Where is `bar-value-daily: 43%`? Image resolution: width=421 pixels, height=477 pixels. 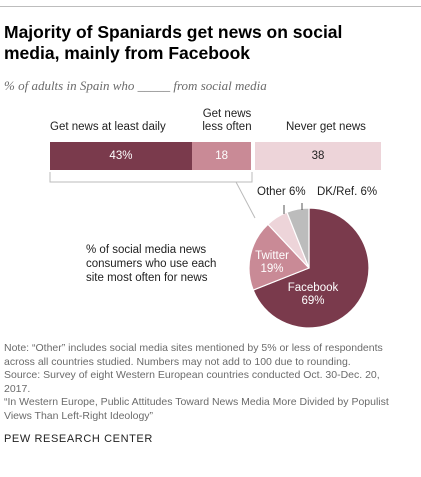 bar-value-daily: 43% is located at coordinates (121, 156).